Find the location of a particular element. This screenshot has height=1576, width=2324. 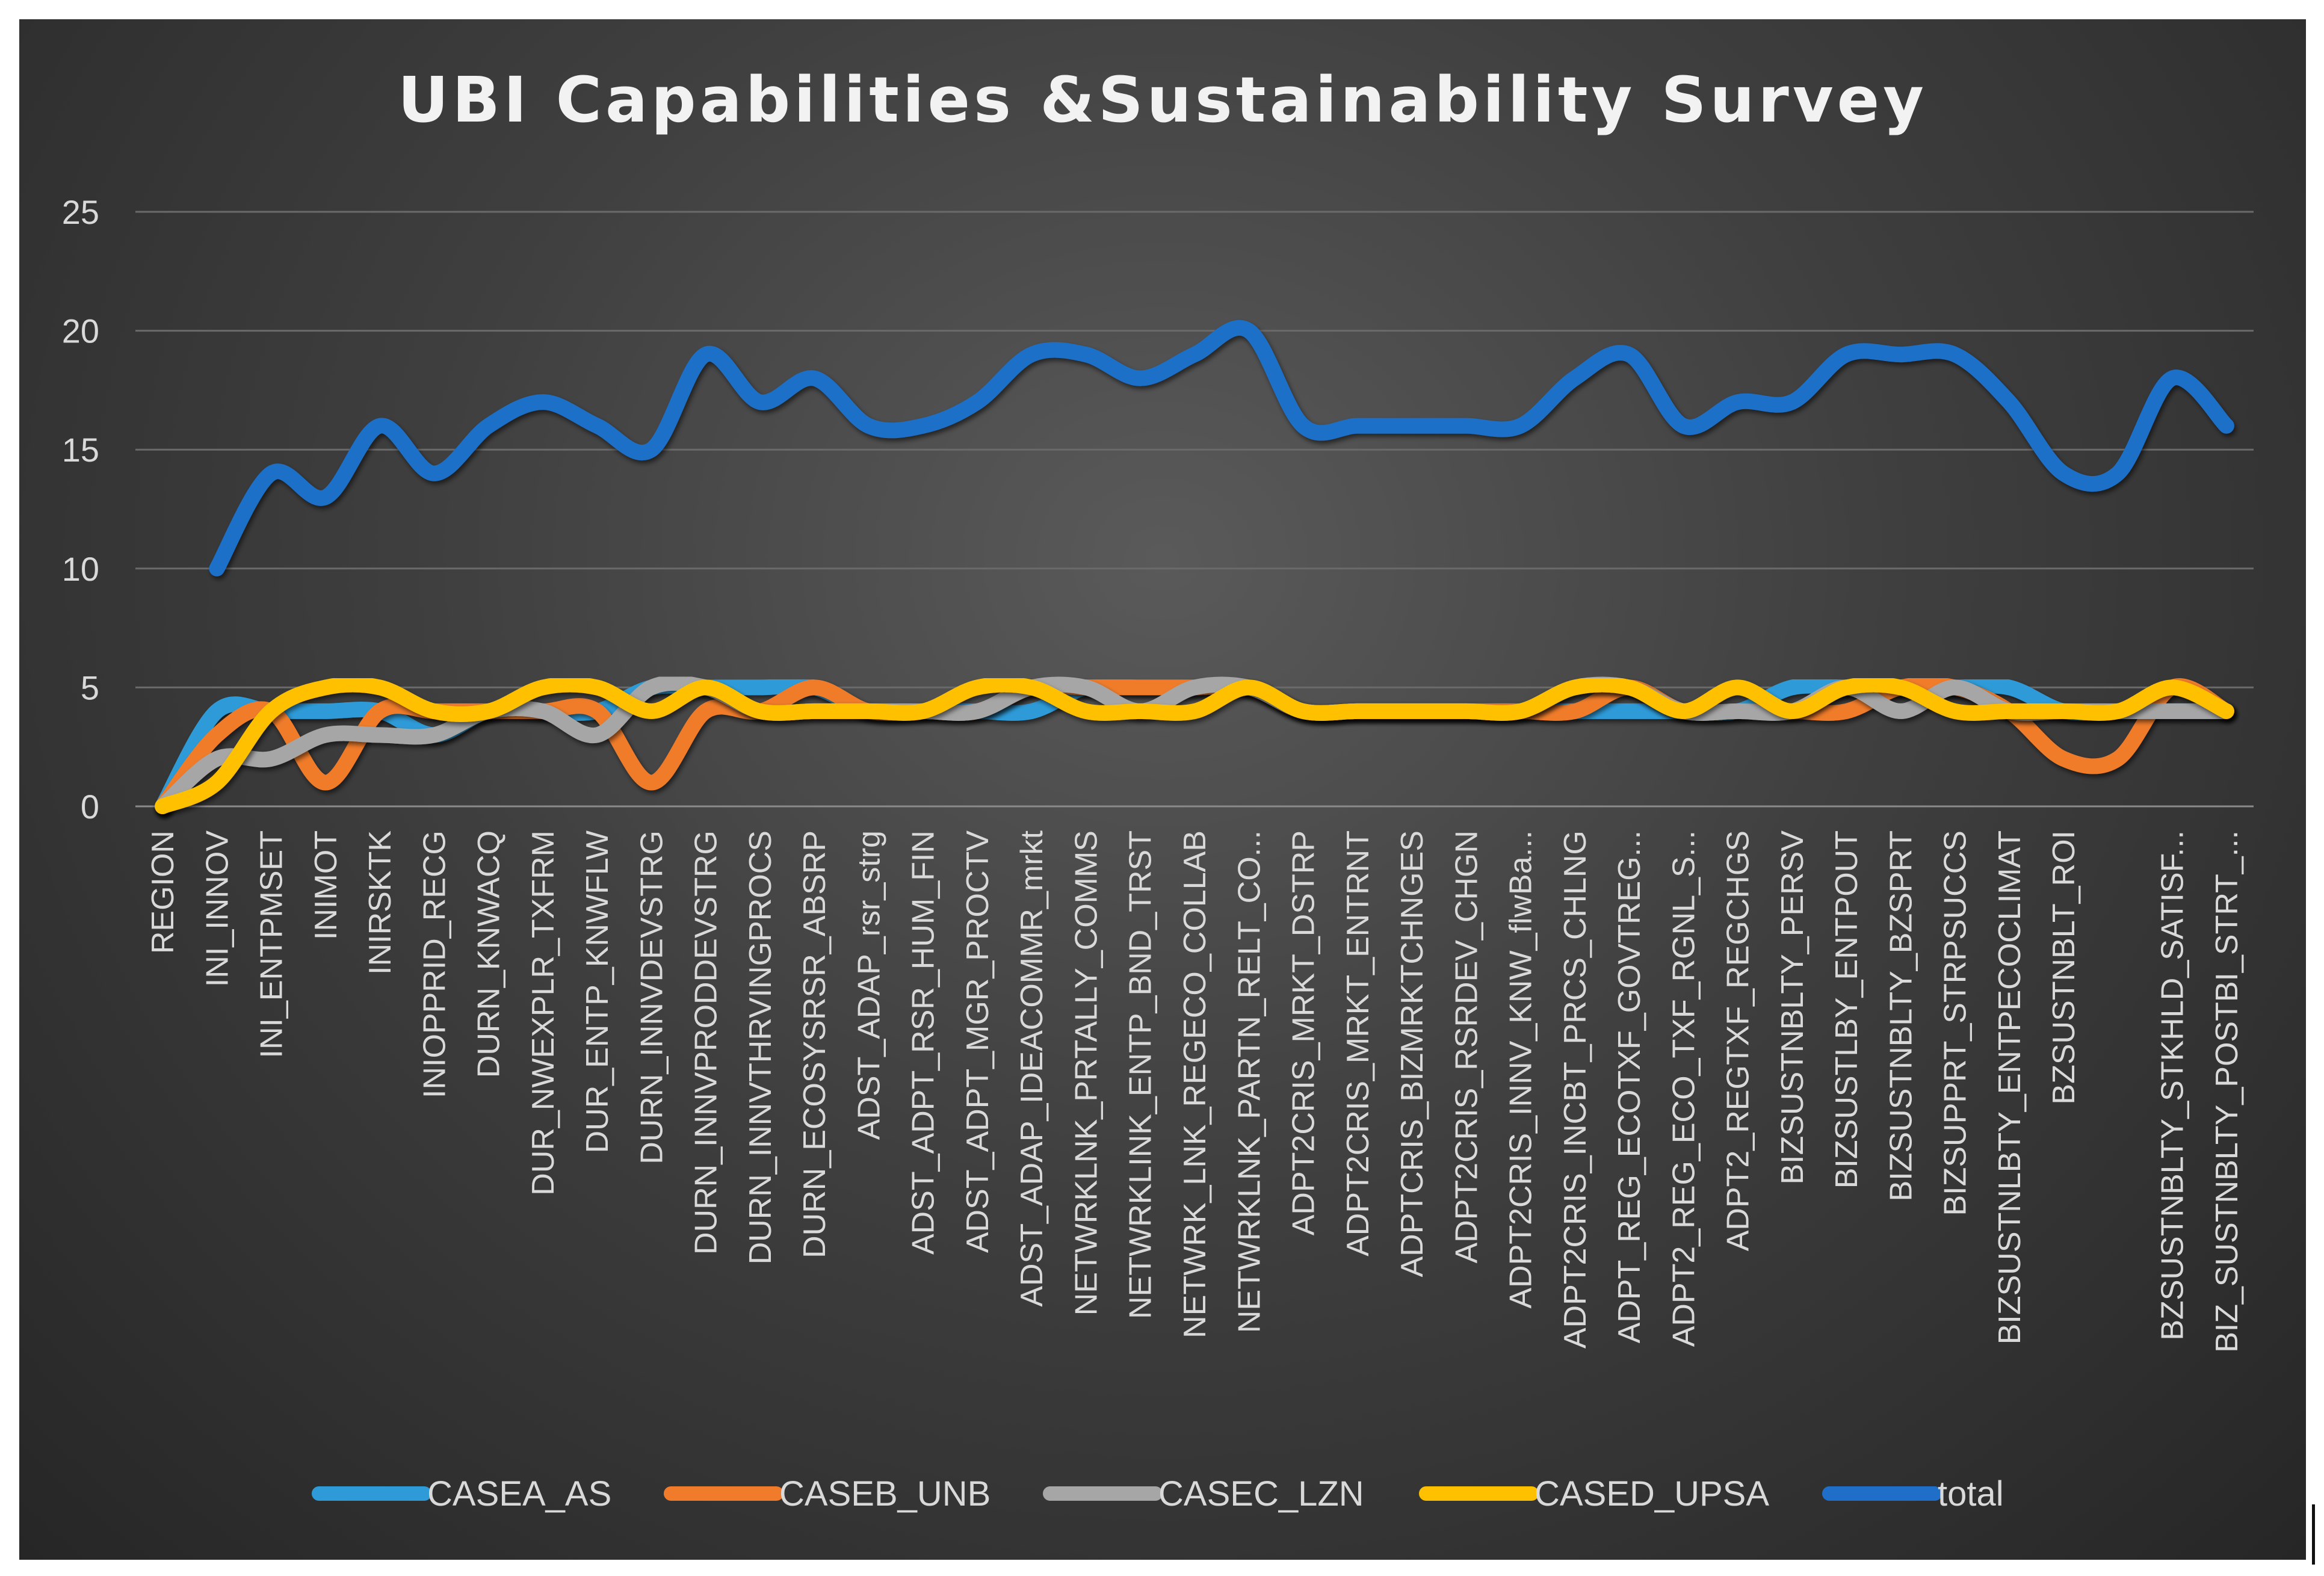

y-tick-label: 25 is located at coordinates (81, 212).